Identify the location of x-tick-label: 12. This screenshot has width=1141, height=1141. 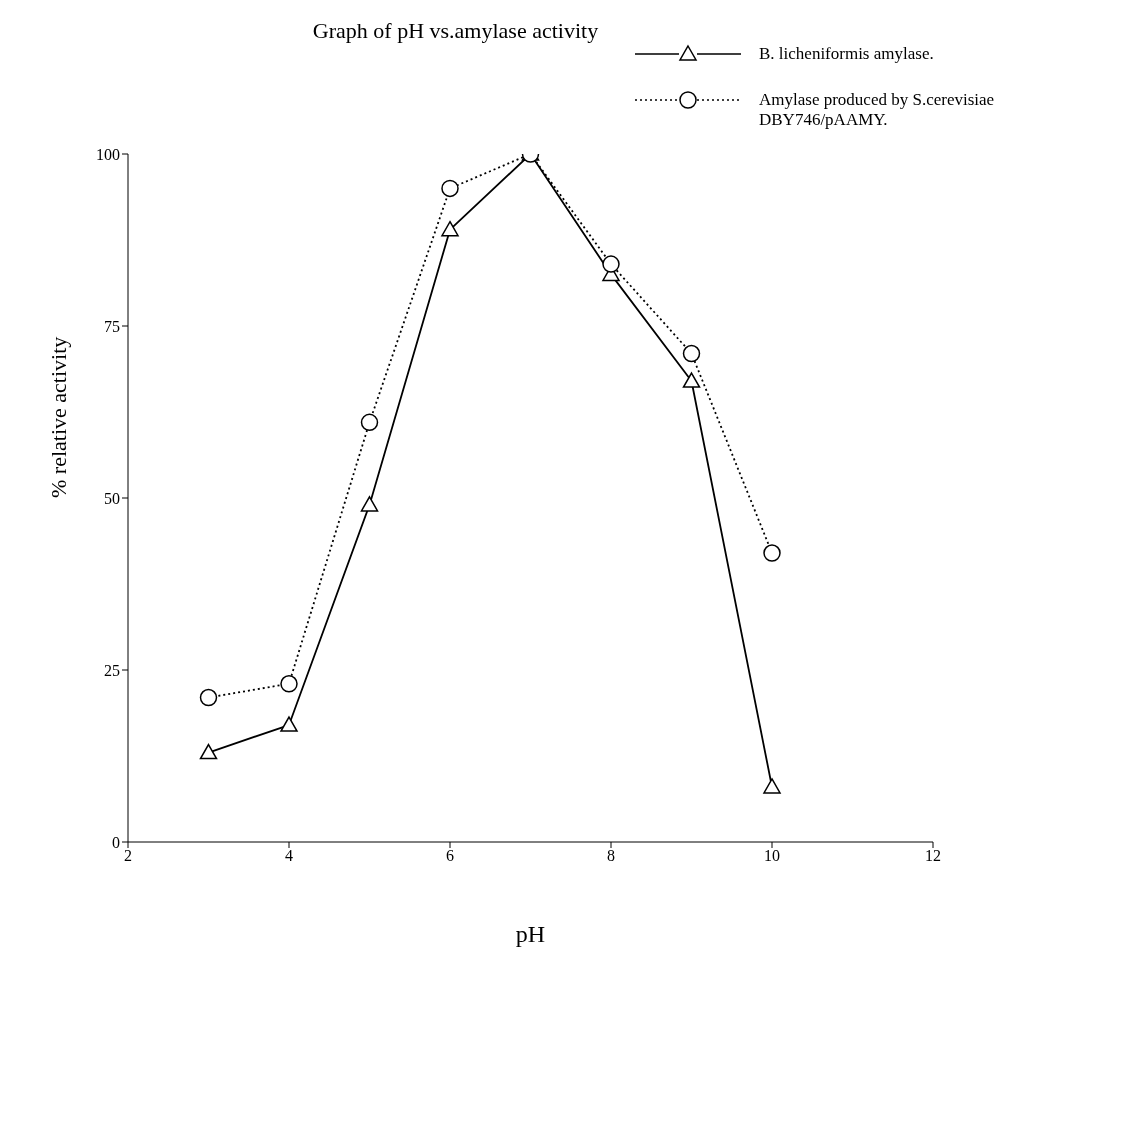
(933, 856).